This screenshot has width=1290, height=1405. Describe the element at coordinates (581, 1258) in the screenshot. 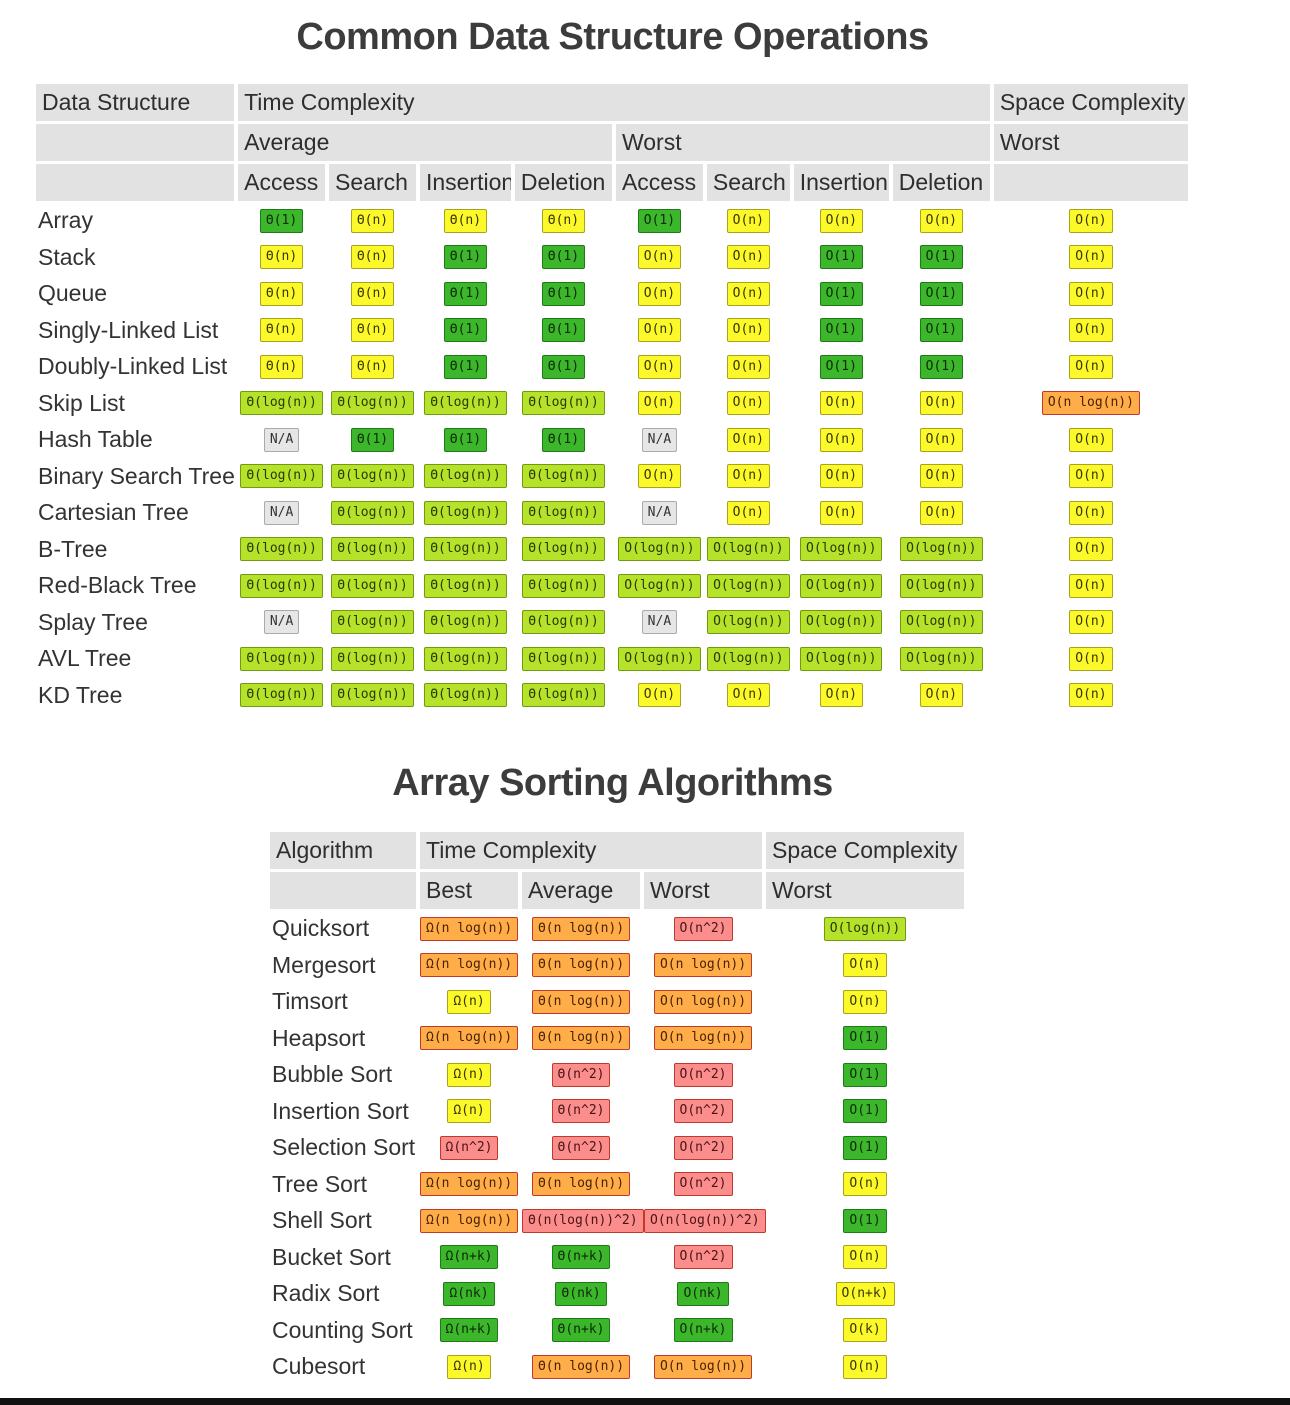

I see `complexity-cell: Θ(n+k)` at that location.